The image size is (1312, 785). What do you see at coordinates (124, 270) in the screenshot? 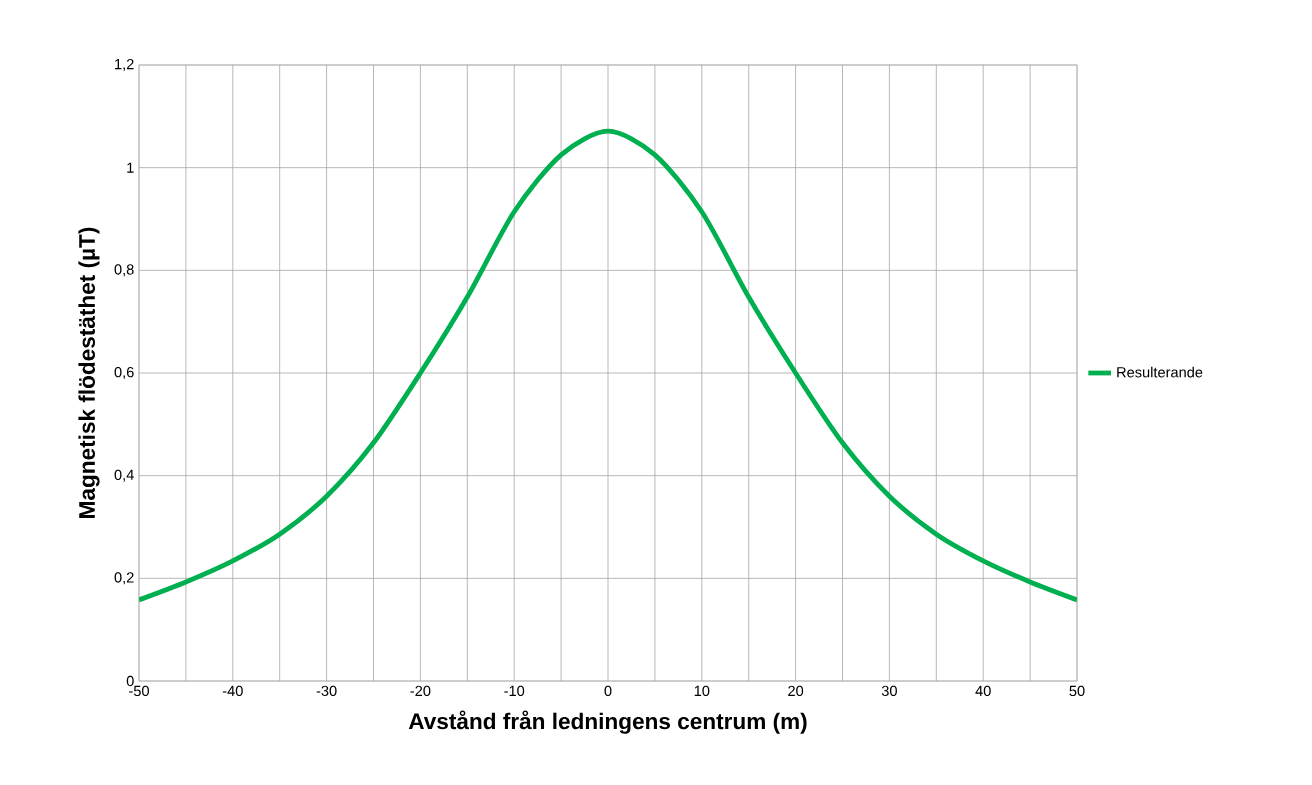
I see `y-tick-label: 0,8` at bounding box center [124, 270].